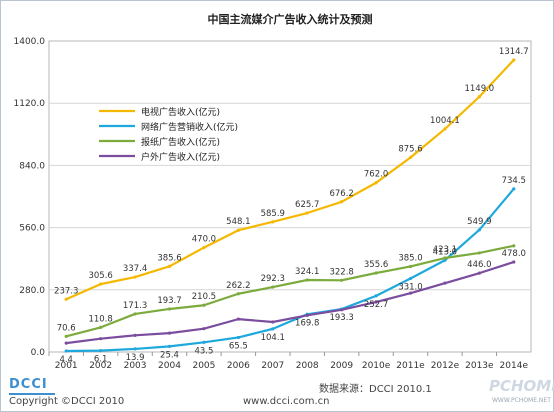  What do you see at coordinates (521, 386) in the screenshot?
I see `watermark-text: PCHOME` at bounding box center [521, 386].